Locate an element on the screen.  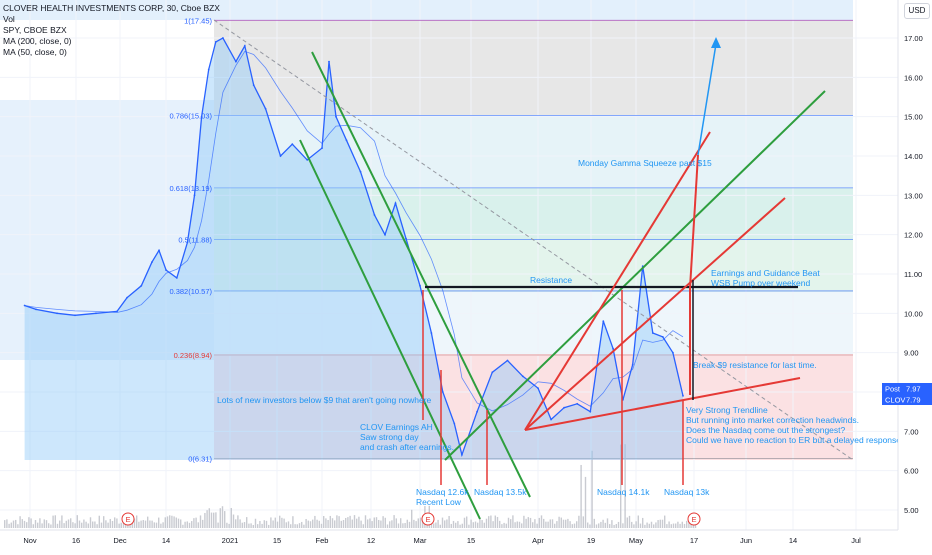
price-badge-name: CLOV is located at coordinates (895, 400).